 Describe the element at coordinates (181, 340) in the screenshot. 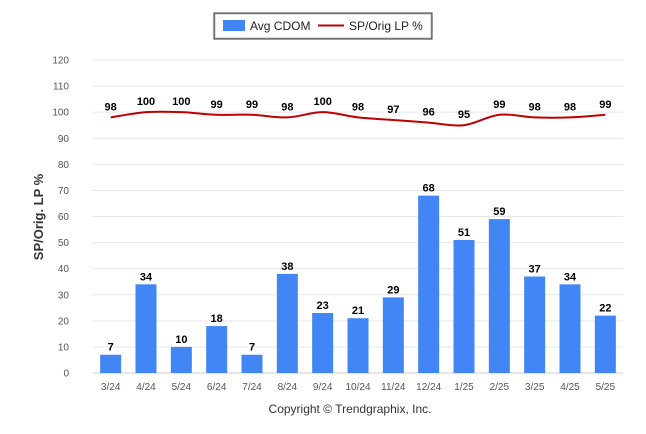

I see `bar-value-label: 10` at that location.